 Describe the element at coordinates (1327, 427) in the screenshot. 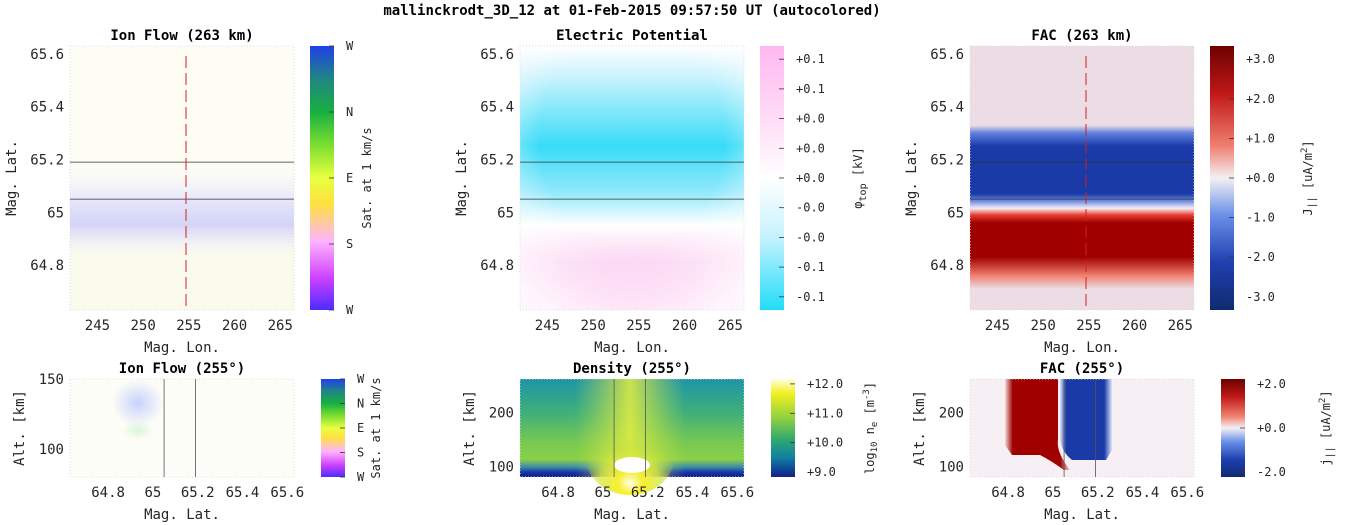

I see `colorbar-label: j|| [uA/m2]` at that location.